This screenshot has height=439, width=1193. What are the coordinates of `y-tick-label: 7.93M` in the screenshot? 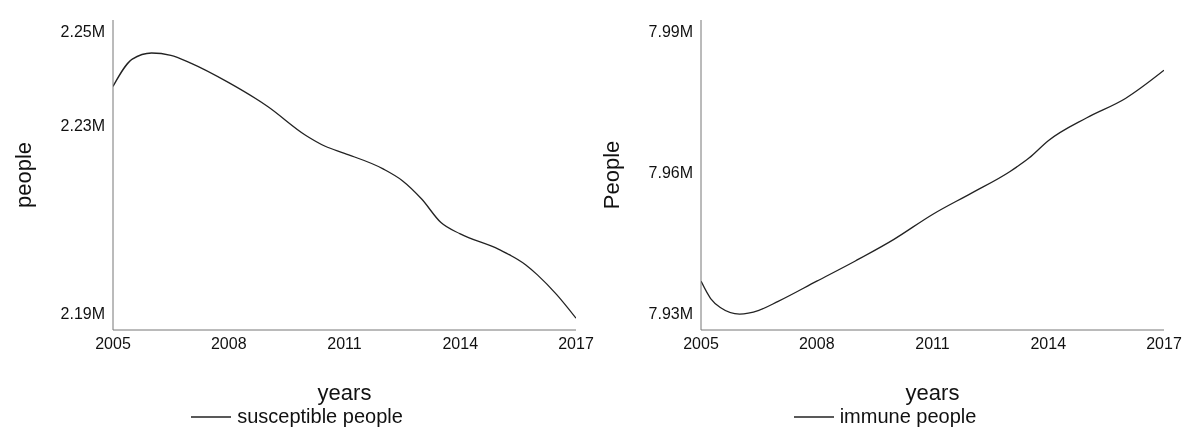 It's located at (670, 314).